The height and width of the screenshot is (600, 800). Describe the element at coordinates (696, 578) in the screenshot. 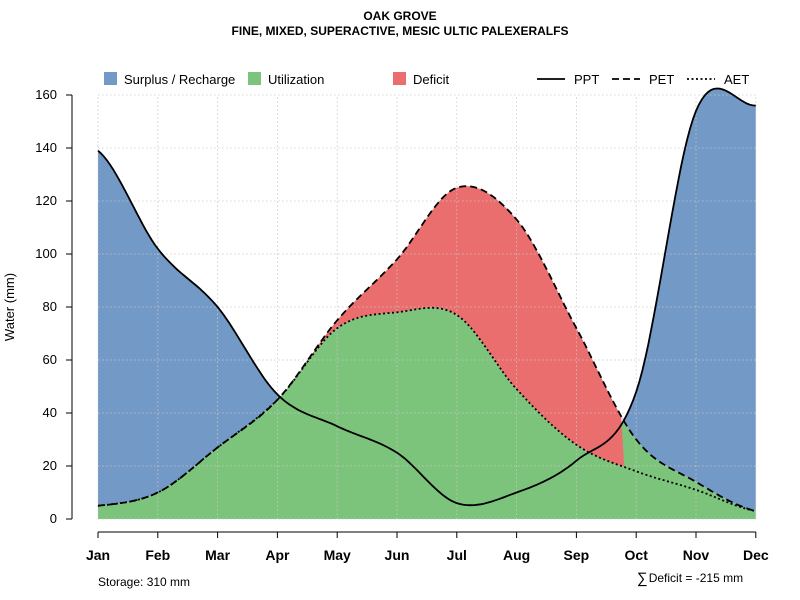

I see `deficit-total-text: Deficit = -215 mm` at that location.